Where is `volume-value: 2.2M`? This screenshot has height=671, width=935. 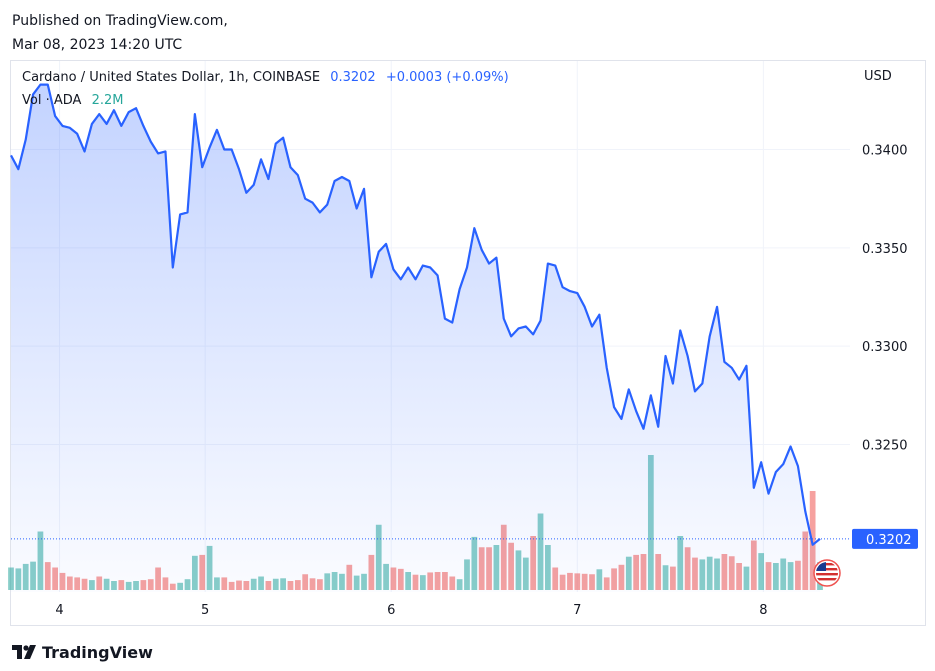
volume-value: 2.2M is located at coordinates (107, 100).